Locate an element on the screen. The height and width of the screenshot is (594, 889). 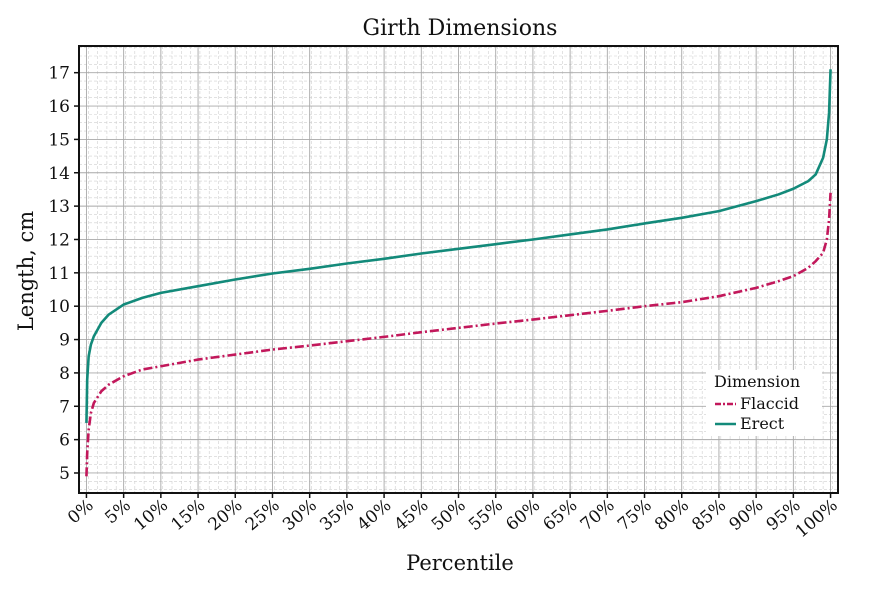
x-tick-label: 80% is located at coordinates (672, 516).